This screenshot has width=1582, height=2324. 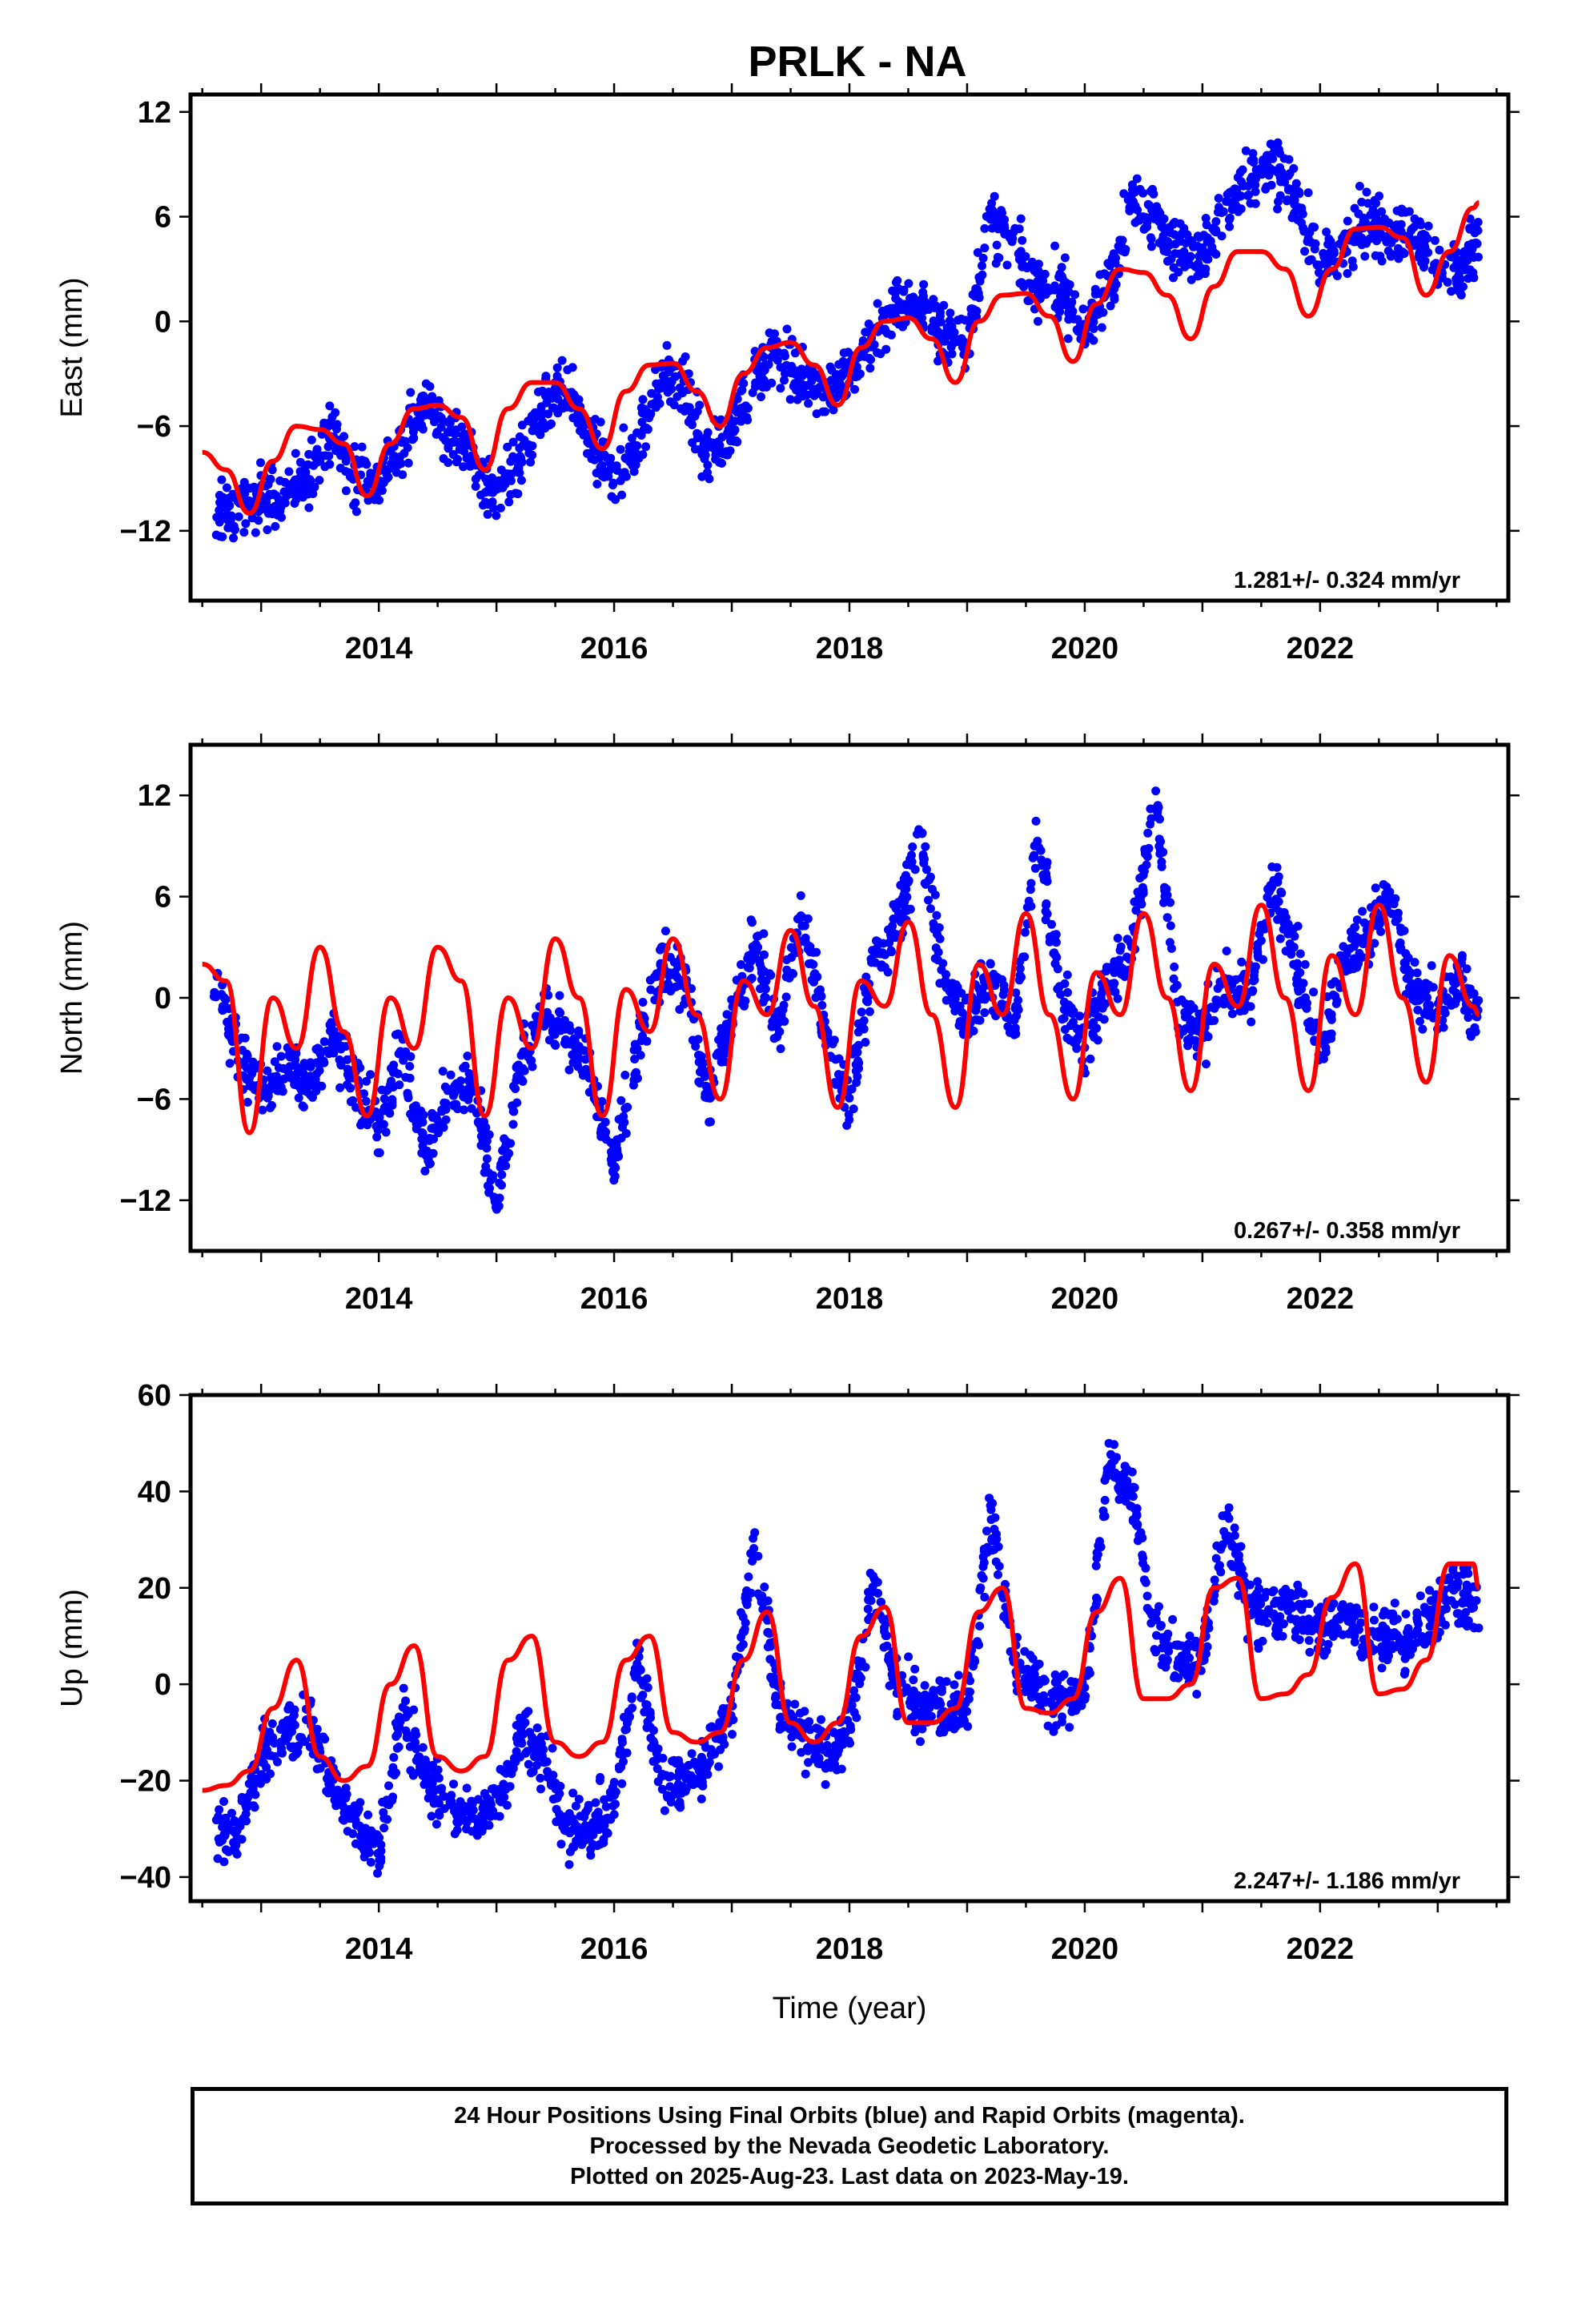 What do you see at coordinates (841, 358) in the screenshot?
I see `model-curve` at bounding box center [841, 358].